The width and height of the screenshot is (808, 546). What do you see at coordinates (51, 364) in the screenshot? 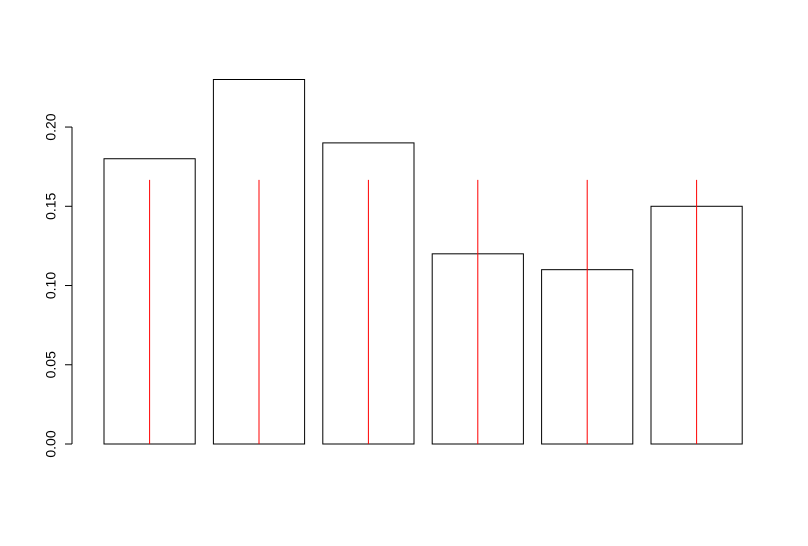
I see `y-tick-label: 0.05` at bounding box center [51, 364].